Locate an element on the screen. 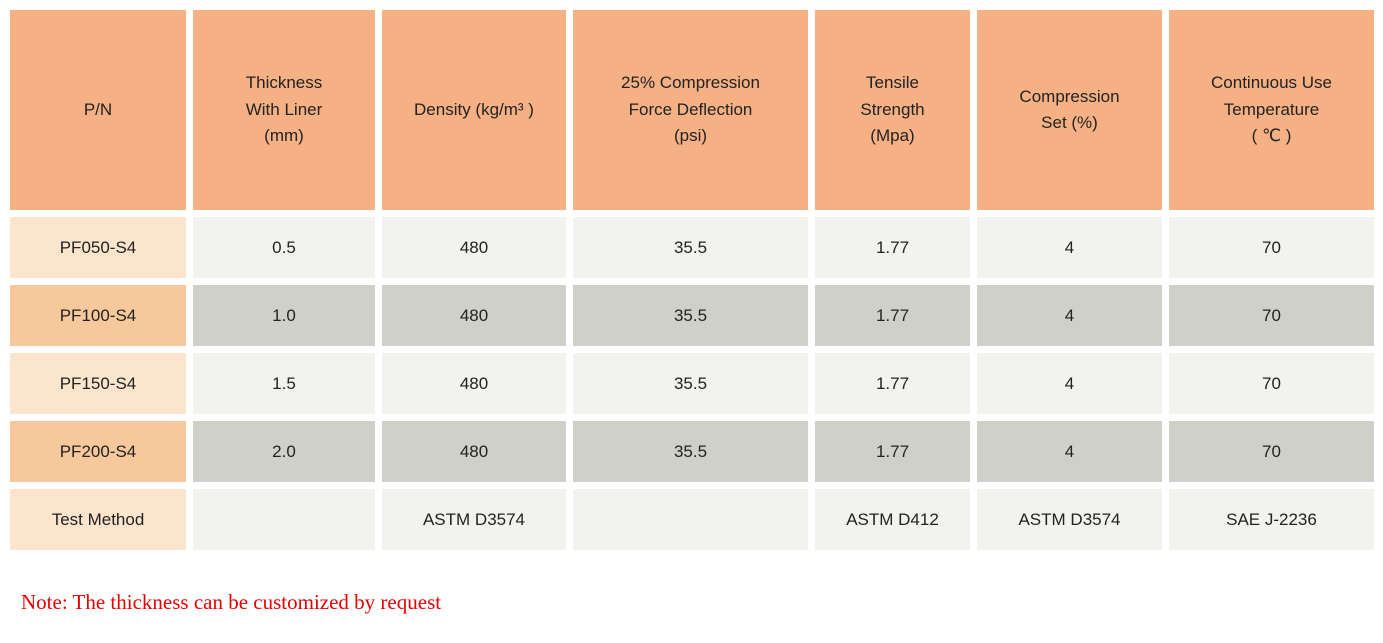  thickness-cell: 1.5 is located at coordinates (284, 383).